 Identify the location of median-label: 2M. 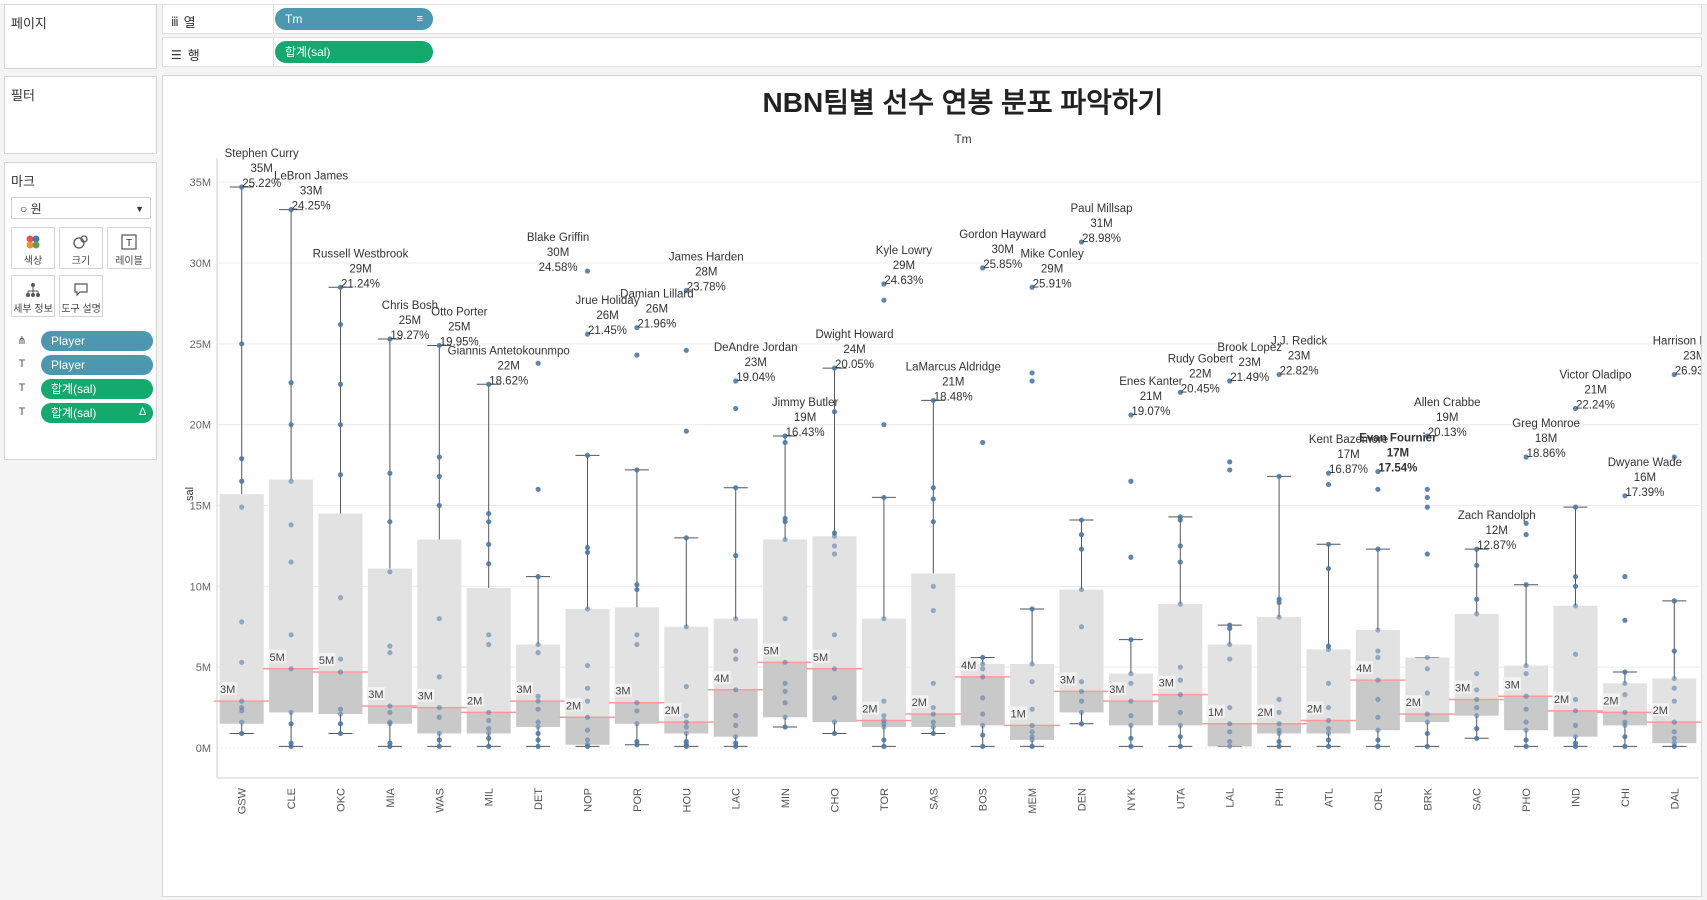
(672, 711).